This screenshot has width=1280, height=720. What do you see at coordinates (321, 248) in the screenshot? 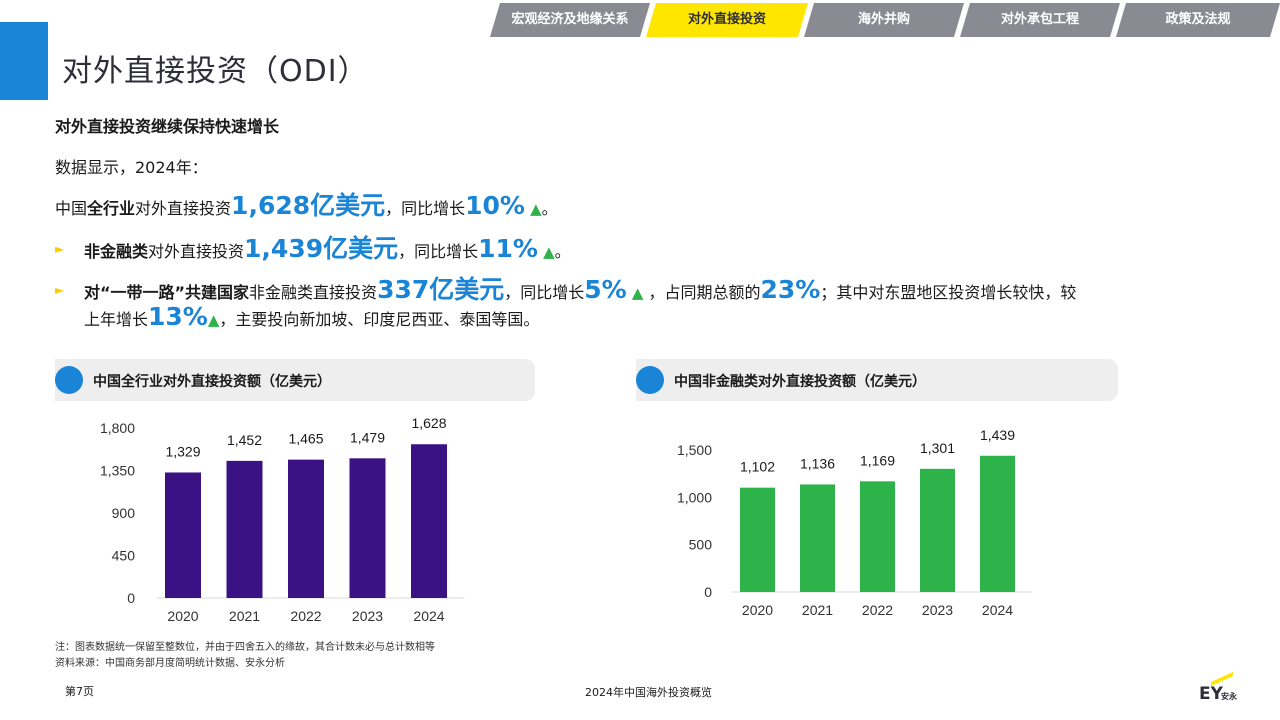
I see `non-financial-value: 1,439亿美元` at bounding box center [321, 248].